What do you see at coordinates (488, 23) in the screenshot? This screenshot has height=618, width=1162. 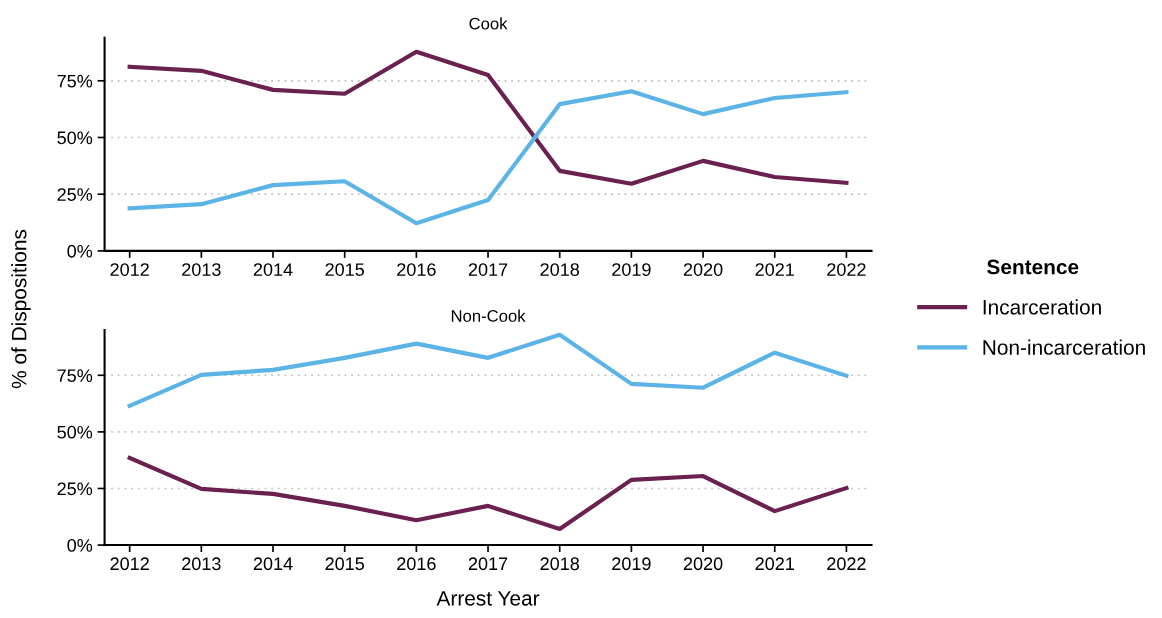 I see `chart-title: Cook` at bounding box center [488, 23].